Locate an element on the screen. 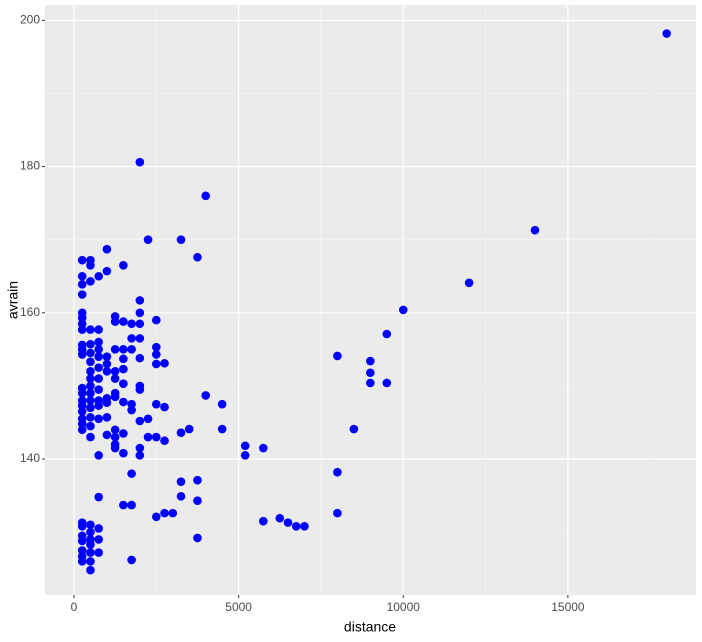 This screenshot has width=702, height=642. x-tick-label: 0 is located at coordinates (74, 607).